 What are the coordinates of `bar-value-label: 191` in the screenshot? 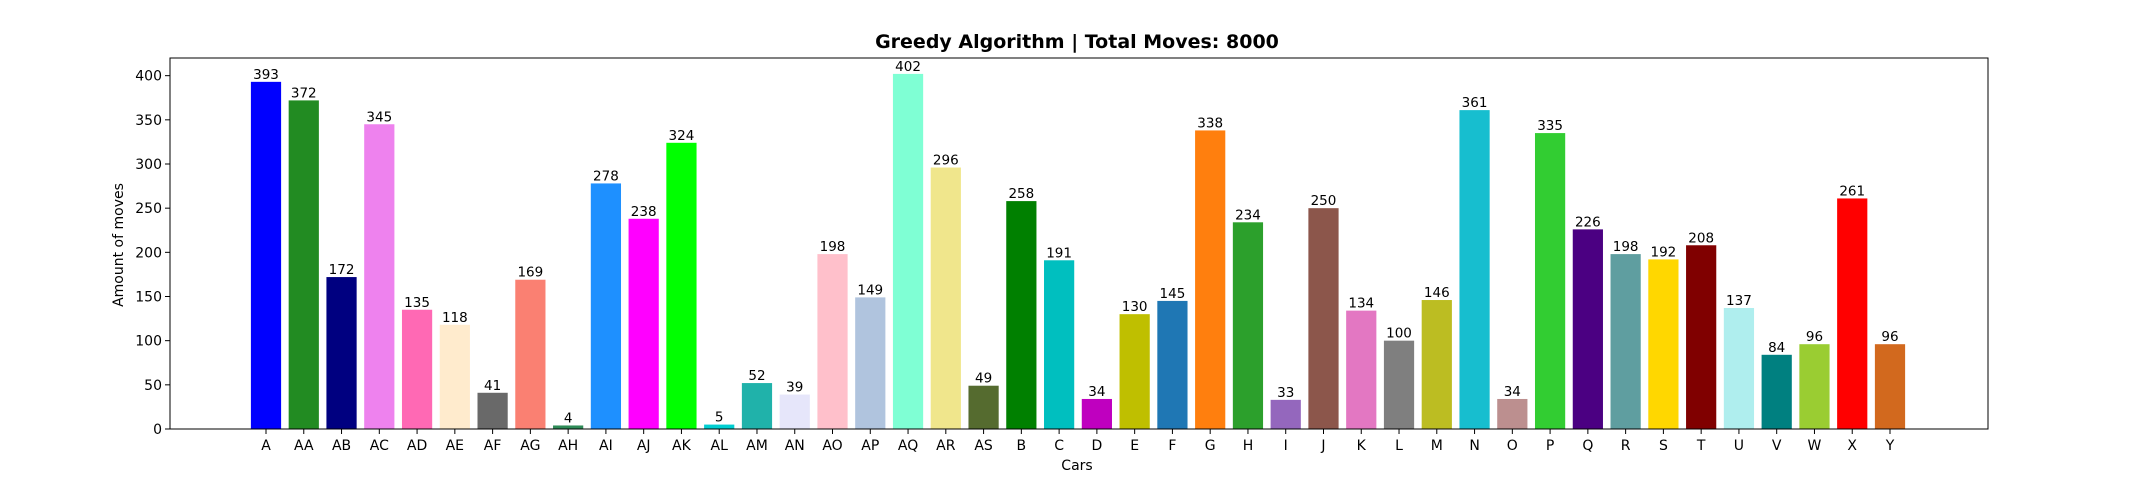 It's located at (1059, 253).